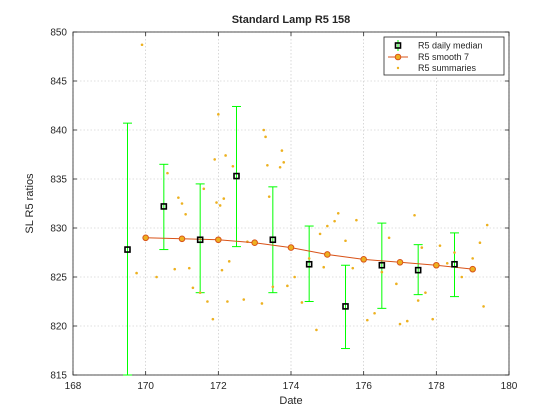  Describe the element at coordinates (509, 386) in the screenshot. I see `x-tick-label: 180` at that location.